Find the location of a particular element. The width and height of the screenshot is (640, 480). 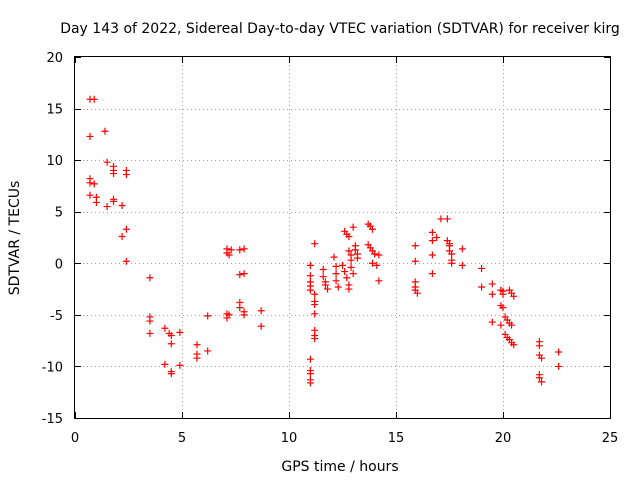

x-tick-label: 5 is located at coordinates (182, 438).